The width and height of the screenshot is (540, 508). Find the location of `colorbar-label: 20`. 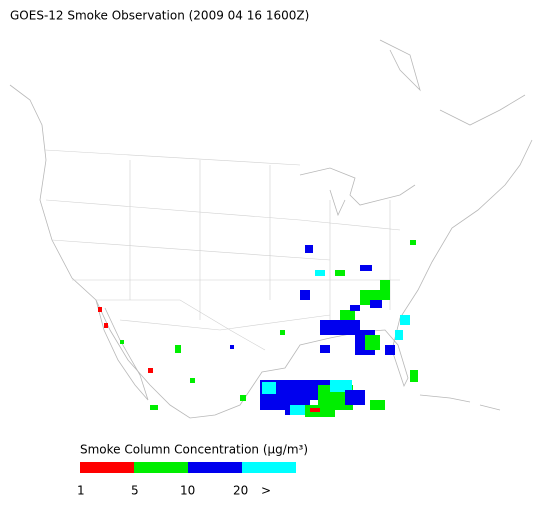

colorbar-label: 20 is located at coordinates (240, 491).